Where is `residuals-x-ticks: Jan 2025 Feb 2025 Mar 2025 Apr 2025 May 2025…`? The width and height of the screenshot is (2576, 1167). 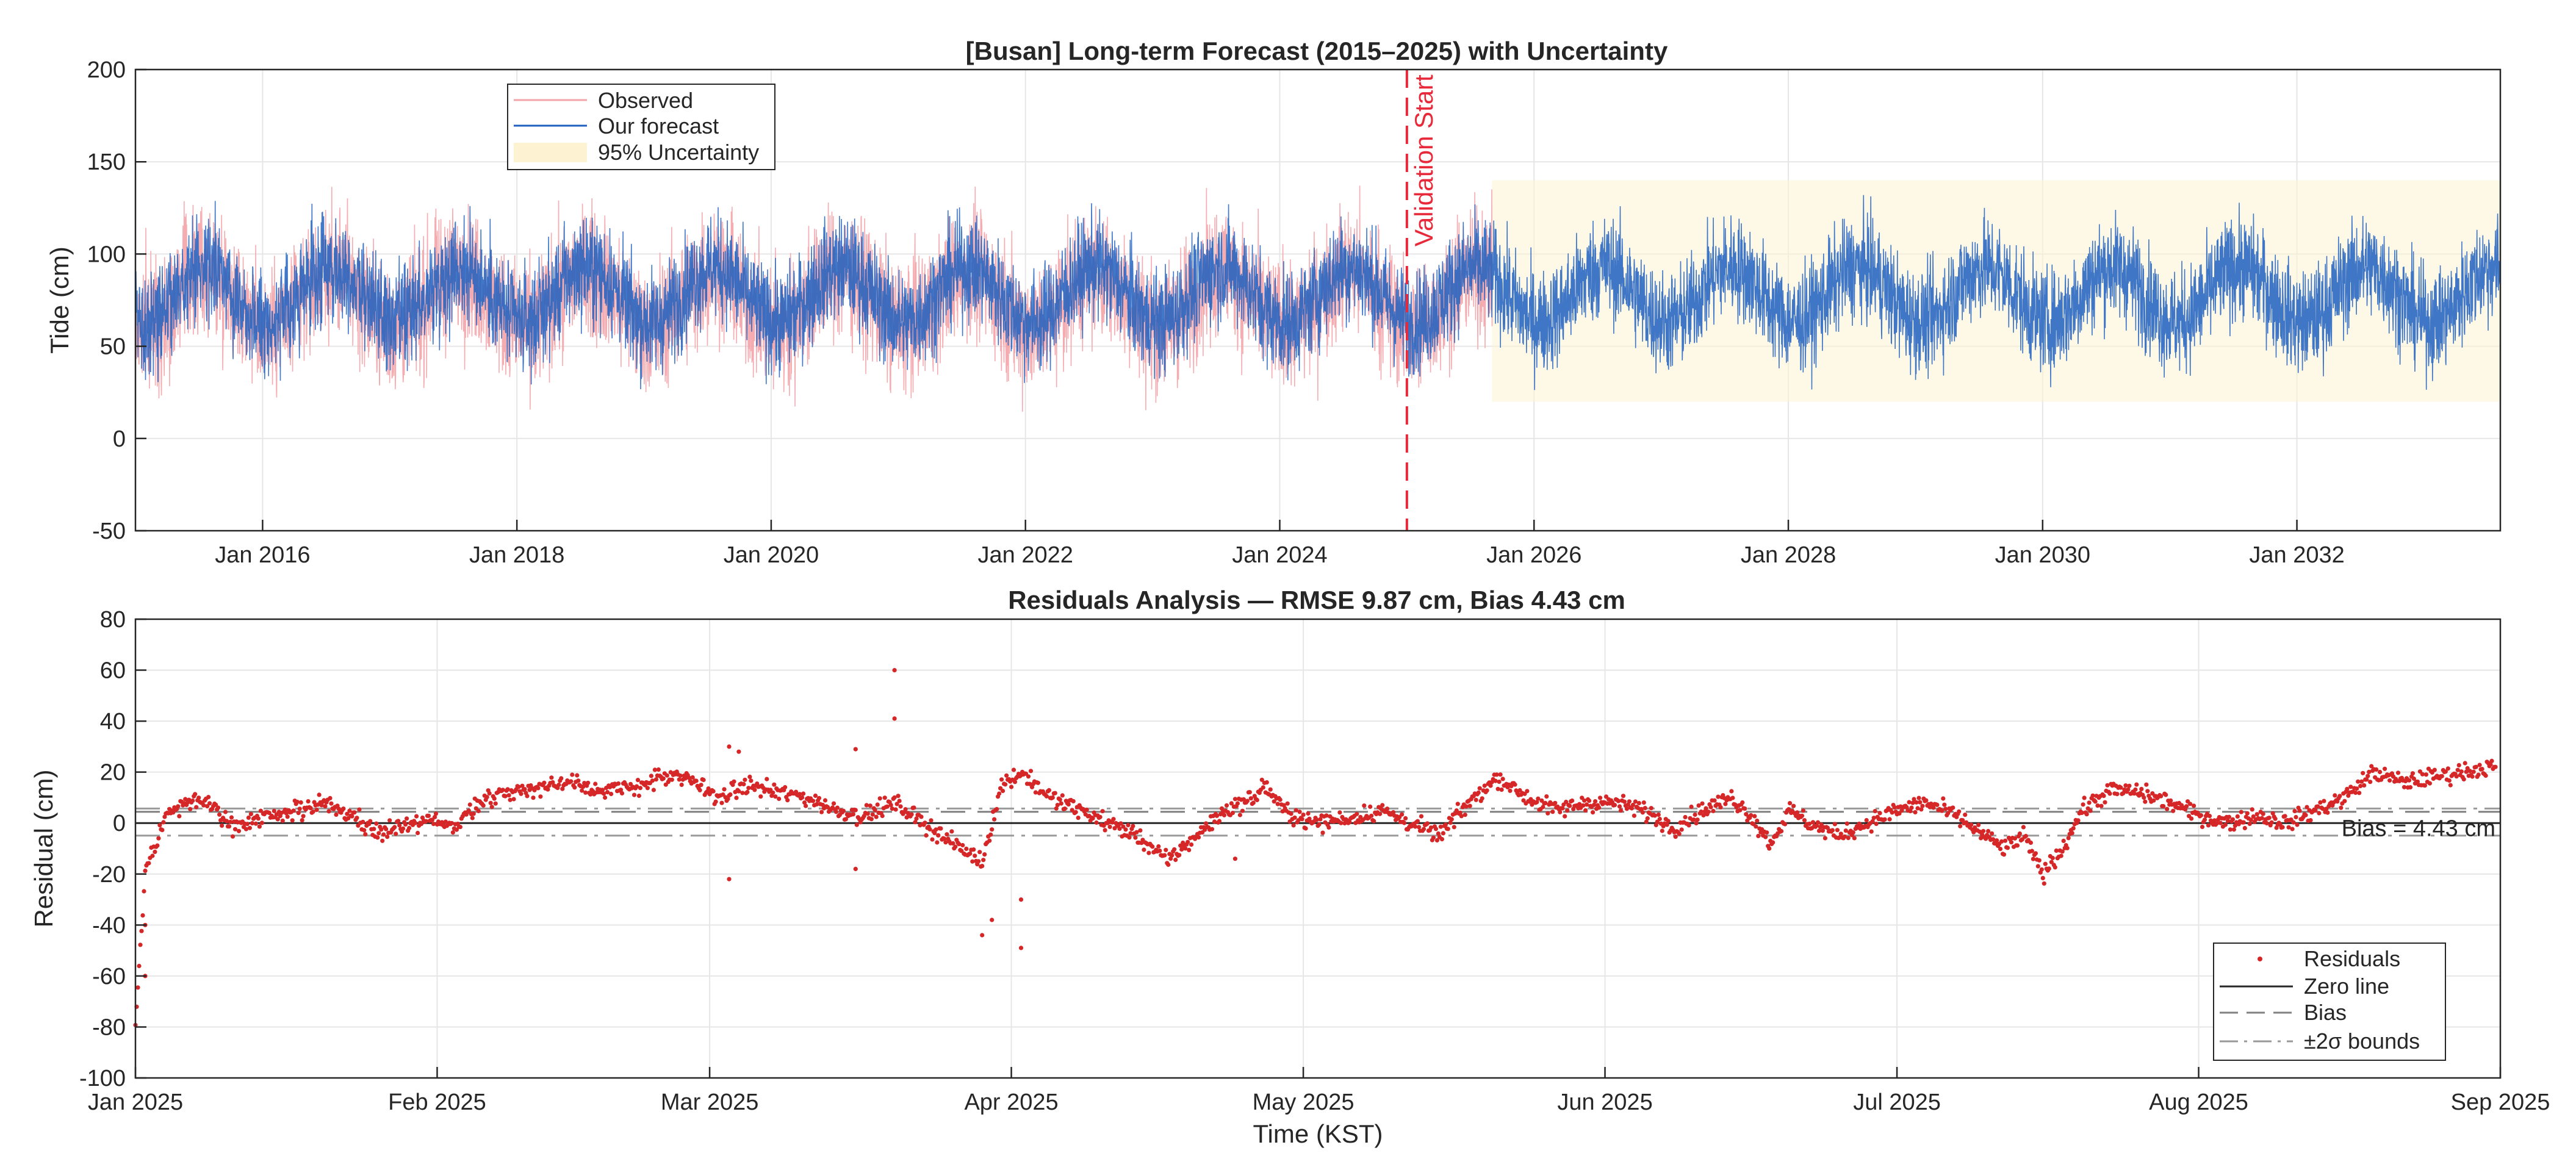 residuals-x-ticks: Jan 2025 Feb 2025 Mar 2025 Apr 2025 May 2025… is located at coordinates (1319, 1091).